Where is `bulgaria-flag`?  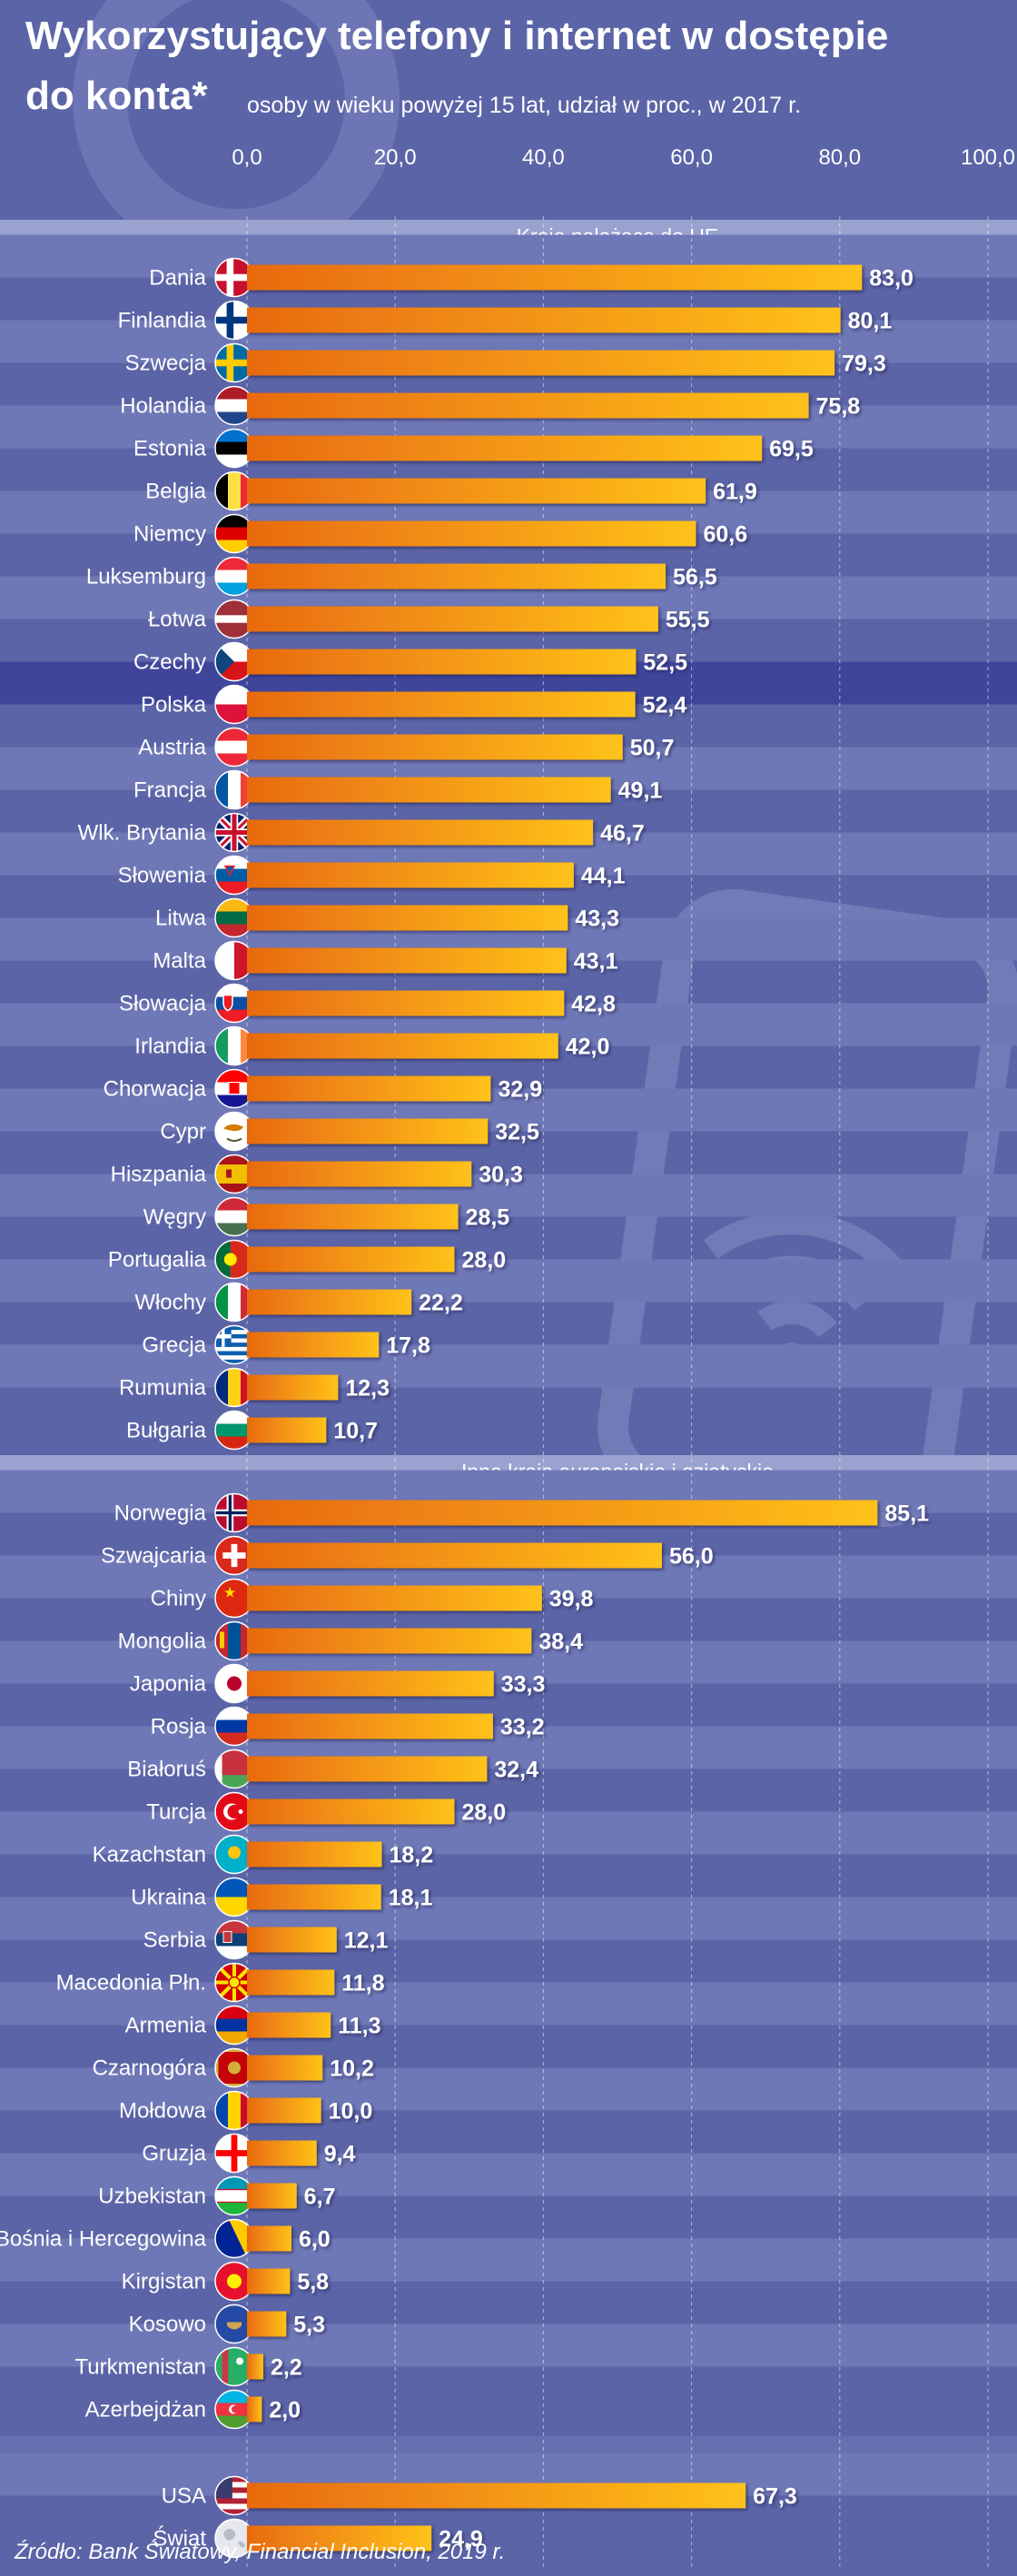 bulgaria-flag is located at coordinates (234, 1430).